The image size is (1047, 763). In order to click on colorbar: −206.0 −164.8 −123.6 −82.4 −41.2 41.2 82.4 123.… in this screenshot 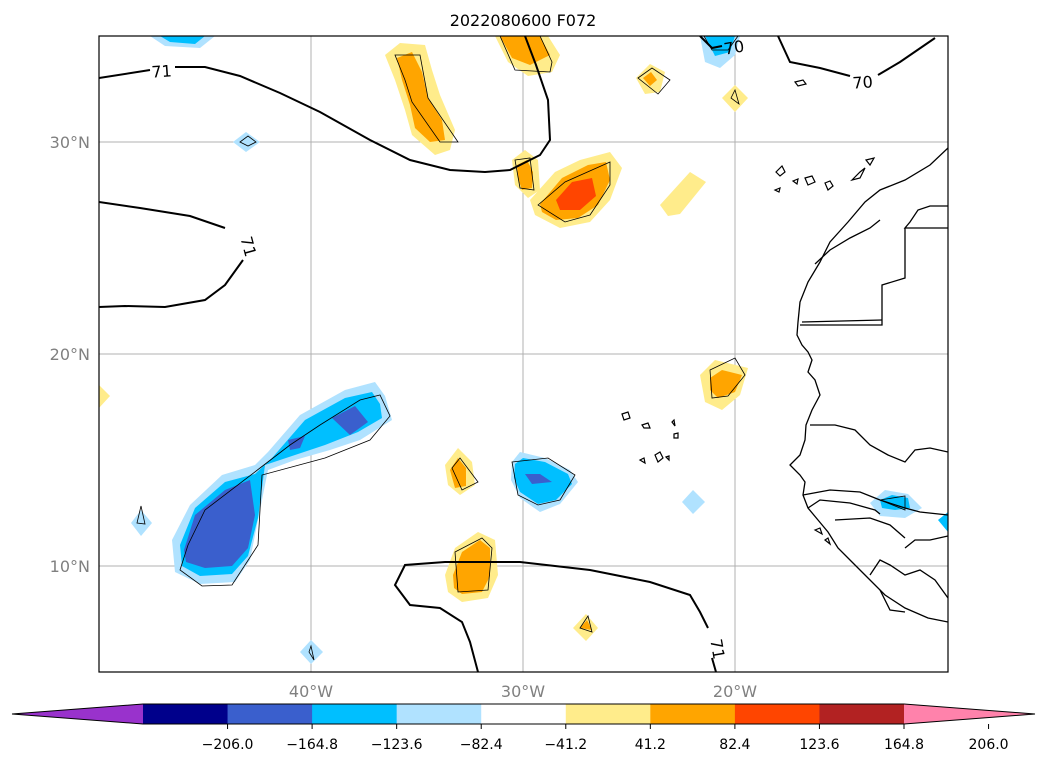, I will do `click(523, 728)`.